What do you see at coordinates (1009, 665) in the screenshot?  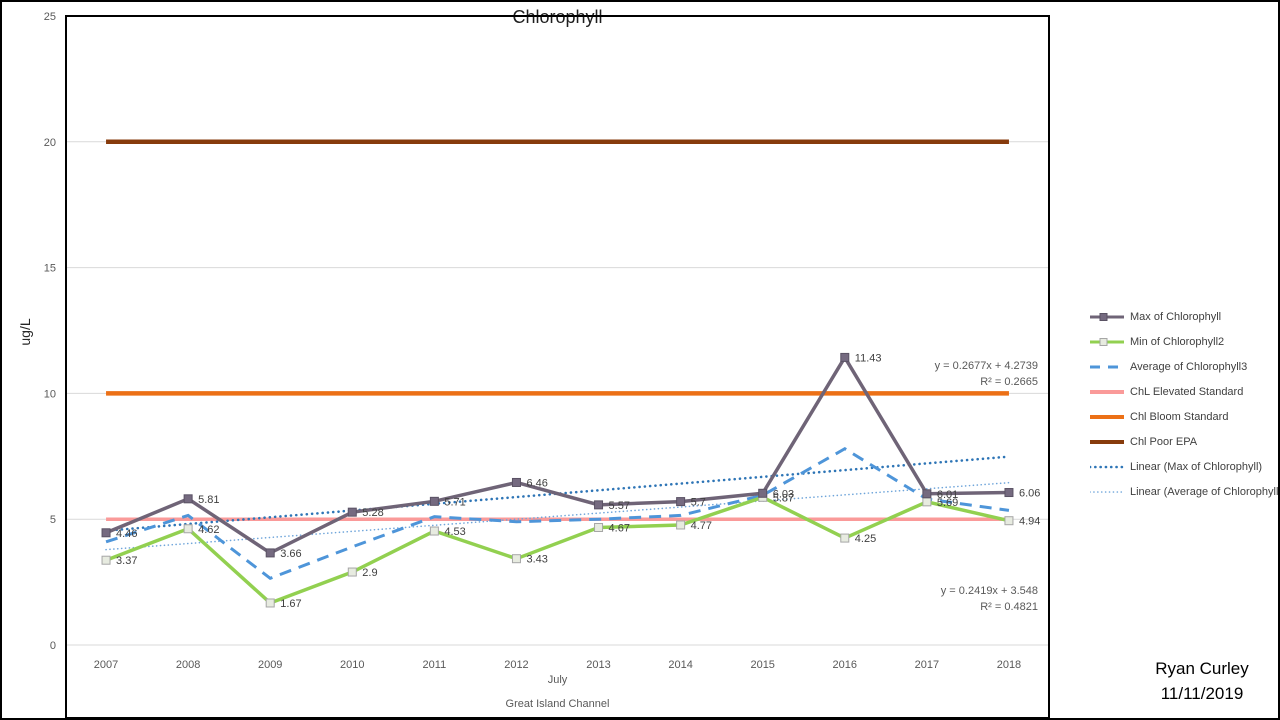 I see `x-tick-label: 2018` at bounding box center [1009, 665].